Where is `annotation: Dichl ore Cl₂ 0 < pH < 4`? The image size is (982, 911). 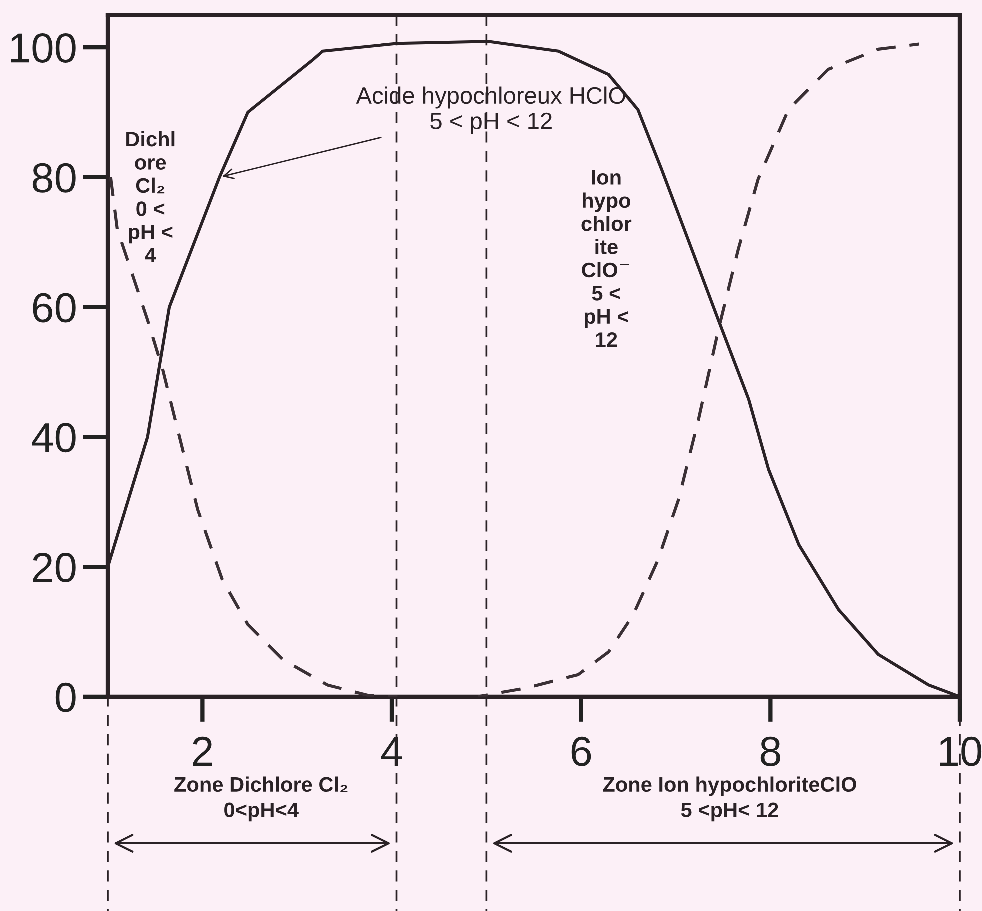
annotation: Dichl ore Cl₂ 0 < pH < 4 is located at coordinates (150, 197).